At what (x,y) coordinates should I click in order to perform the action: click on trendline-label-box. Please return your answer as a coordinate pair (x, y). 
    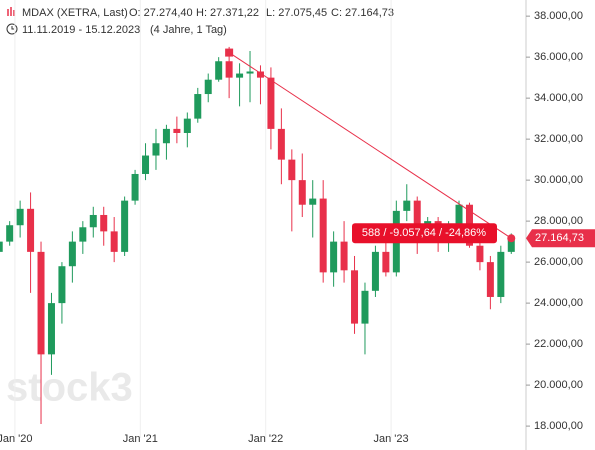
    Looking at the image, I should click on (424, 233).